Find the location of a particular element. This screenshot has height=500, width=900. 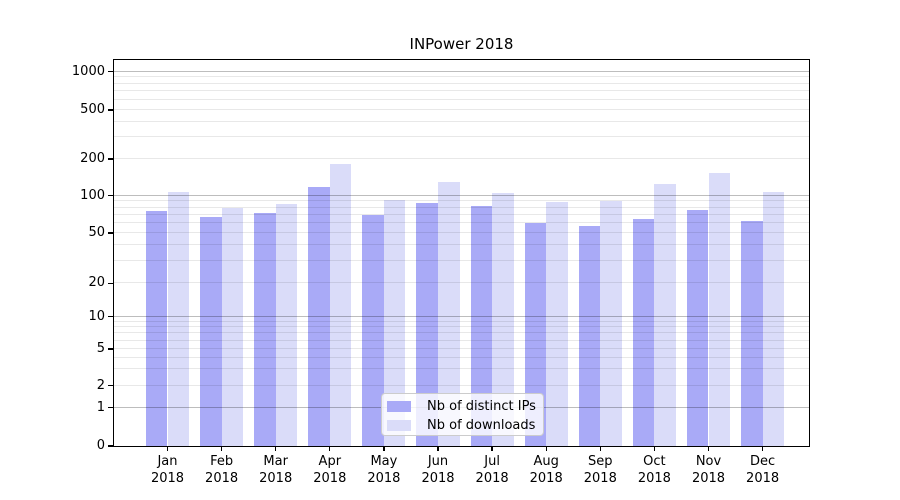

x-tick-month: Nov is located at coordinates (708, 461).